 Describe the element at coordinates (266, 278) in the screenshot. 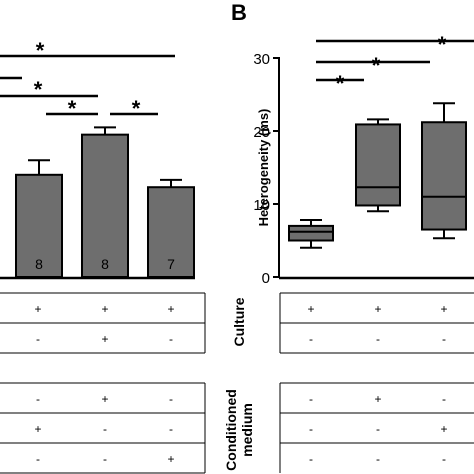

I see `y-tick-label: 0` at that location.